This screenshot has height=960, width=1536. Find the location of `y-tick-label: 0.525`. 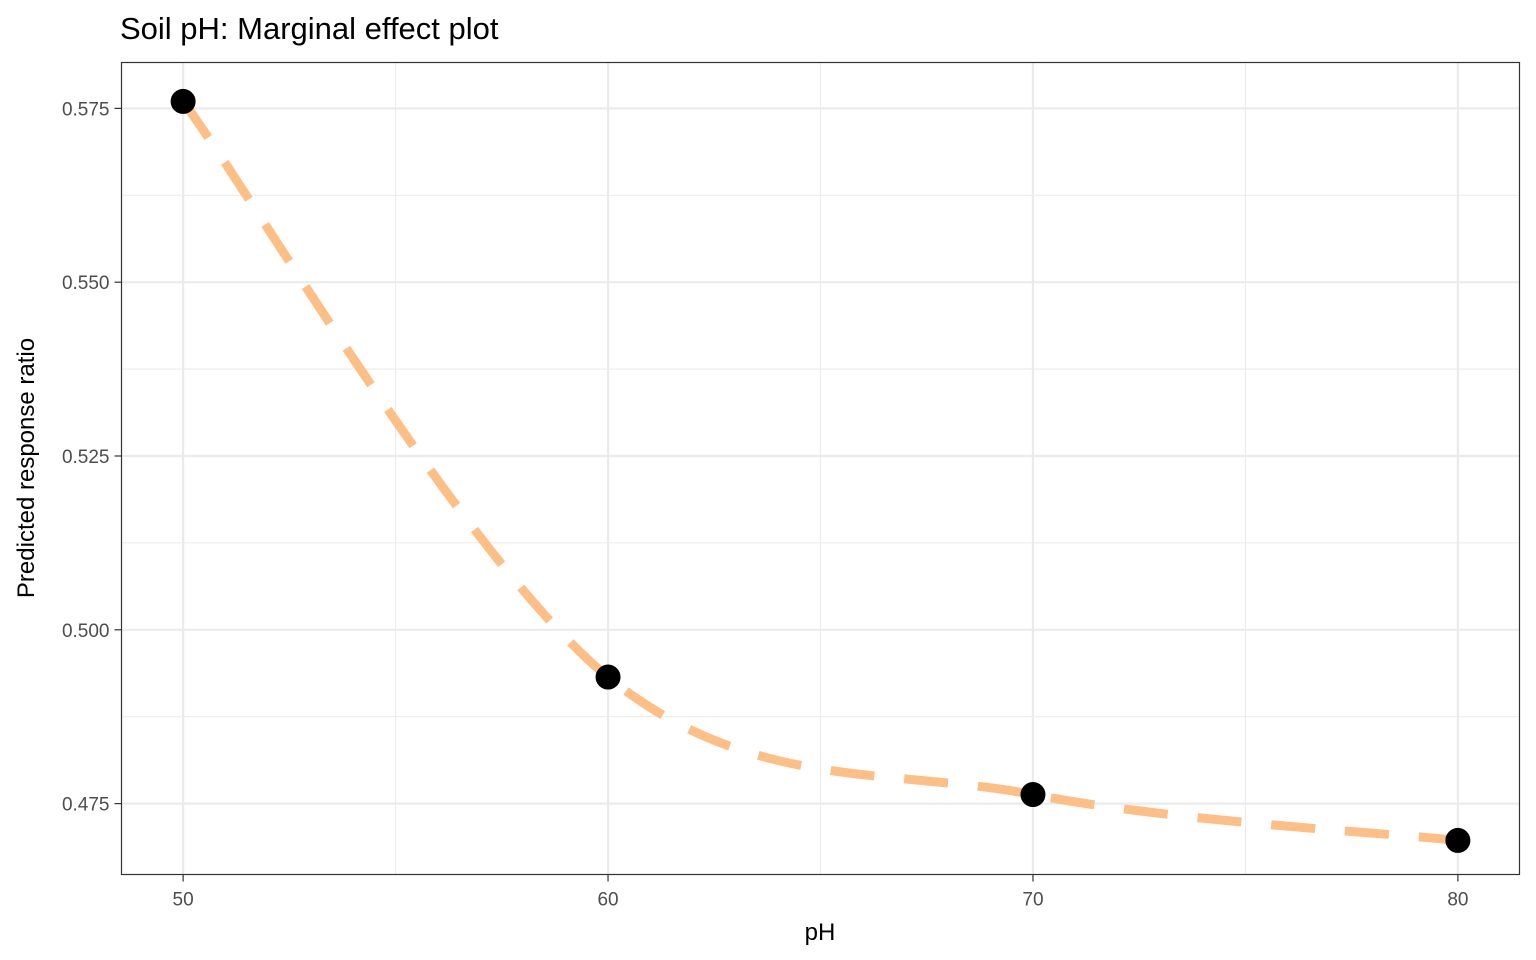

y-tick-label: 0.525 is located at coordinates (86, 457).